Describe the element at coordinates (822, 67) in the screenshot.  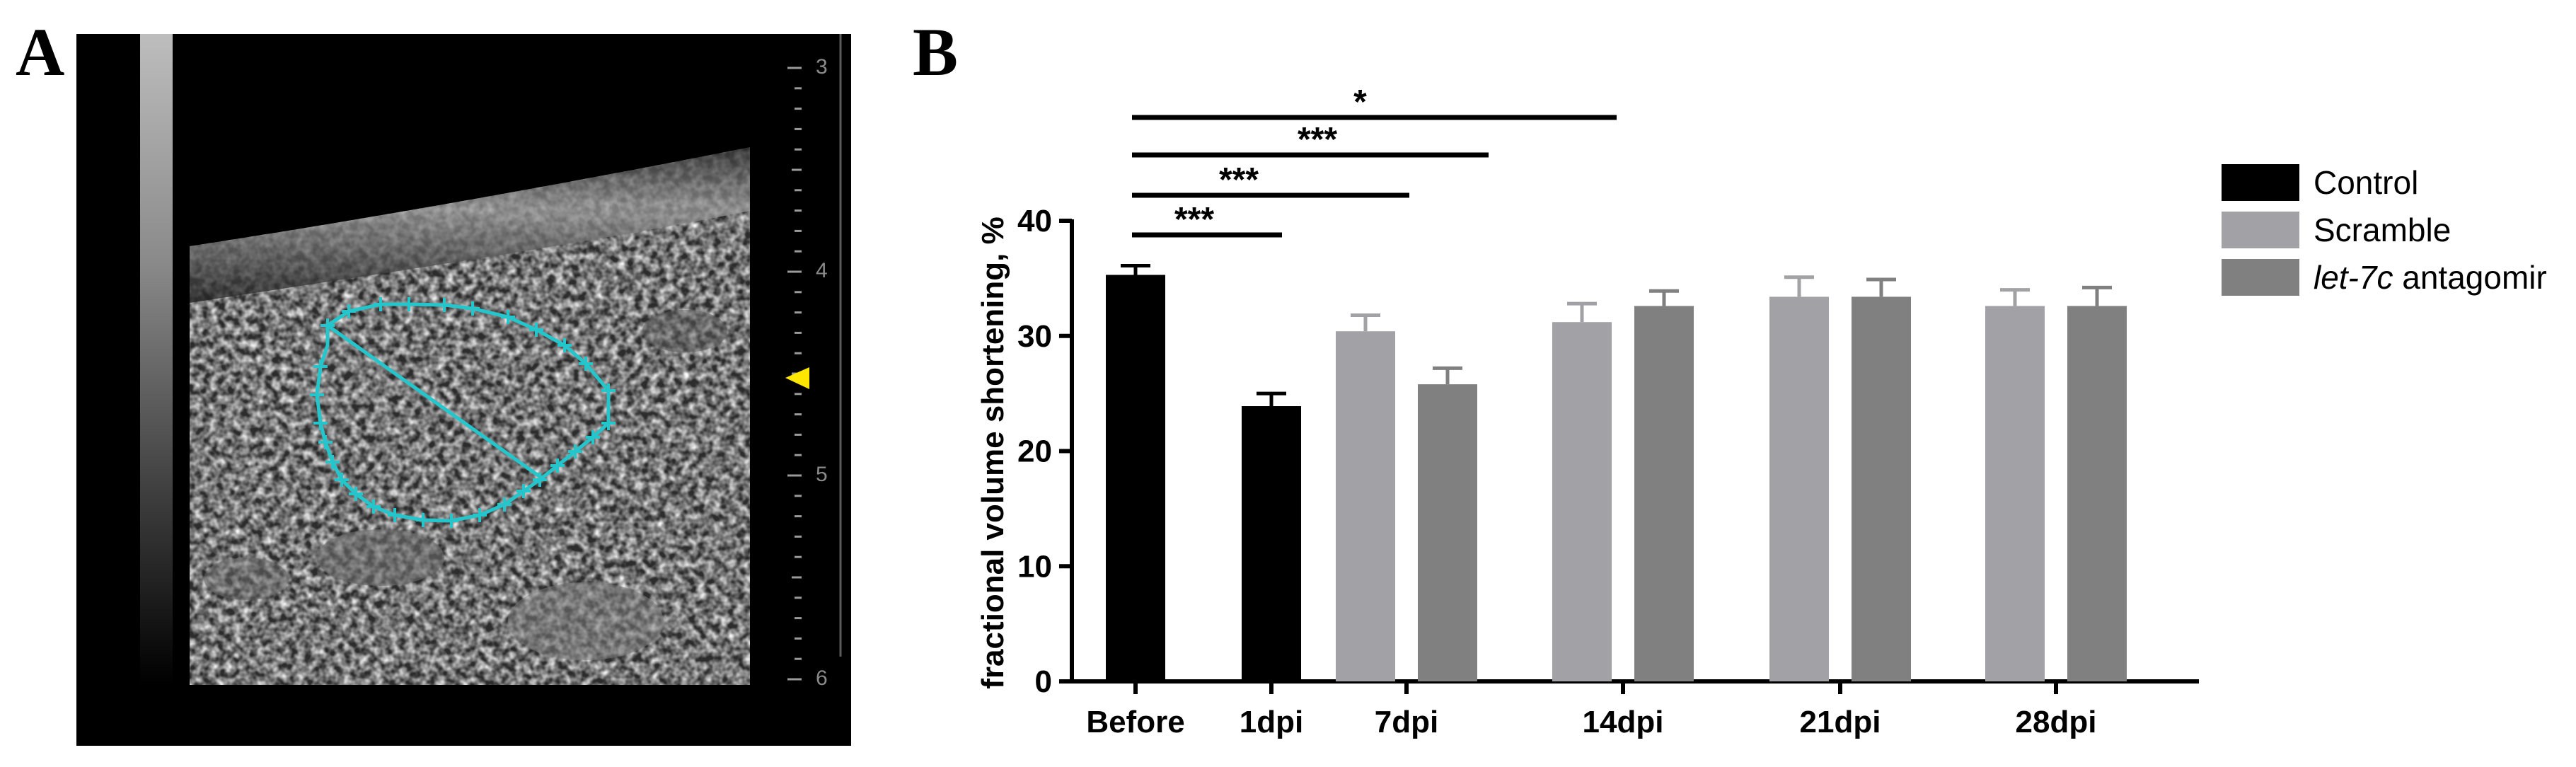
I see `depth-label-3: 3` at that location.